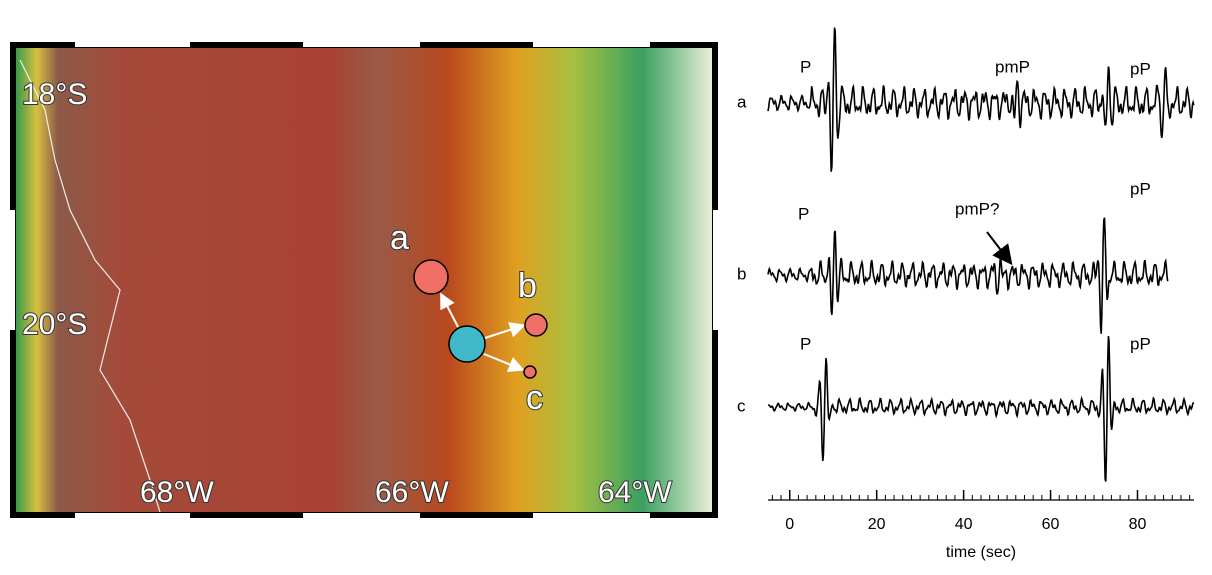 The image size is (1212, 575). I want to click on axis-label: time (sec), so click(981, 552).